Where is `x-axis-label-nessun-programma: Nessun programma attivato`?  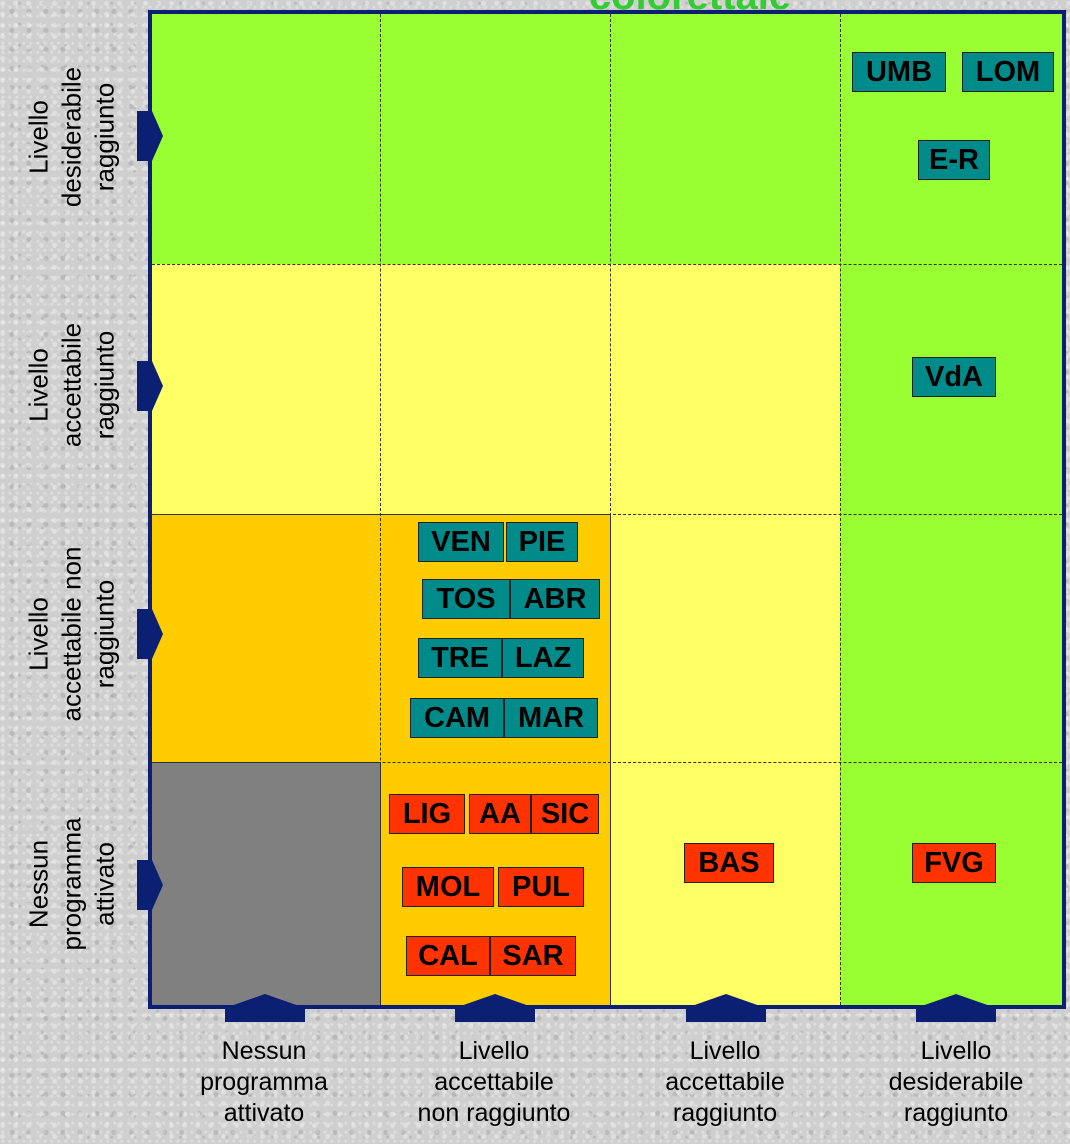 x-axis-label-nessun-programma: Nessun programma attivato is located at coordinates (264, 1082).